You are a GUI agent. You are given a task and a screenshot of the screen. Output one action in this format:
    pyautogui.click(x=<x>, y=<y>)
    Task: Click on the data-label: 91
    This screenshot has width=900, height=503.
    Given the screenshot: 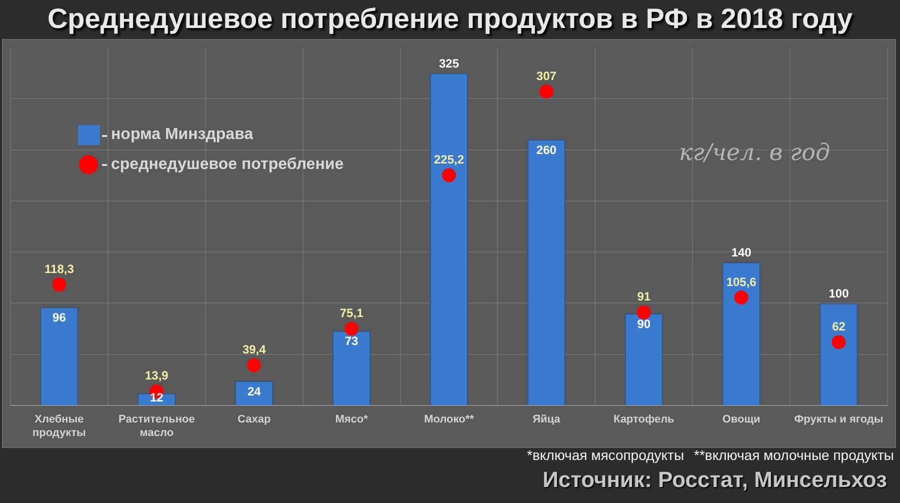 What is the action you would take?
    pyautogui.click(x=644, y=297)
    